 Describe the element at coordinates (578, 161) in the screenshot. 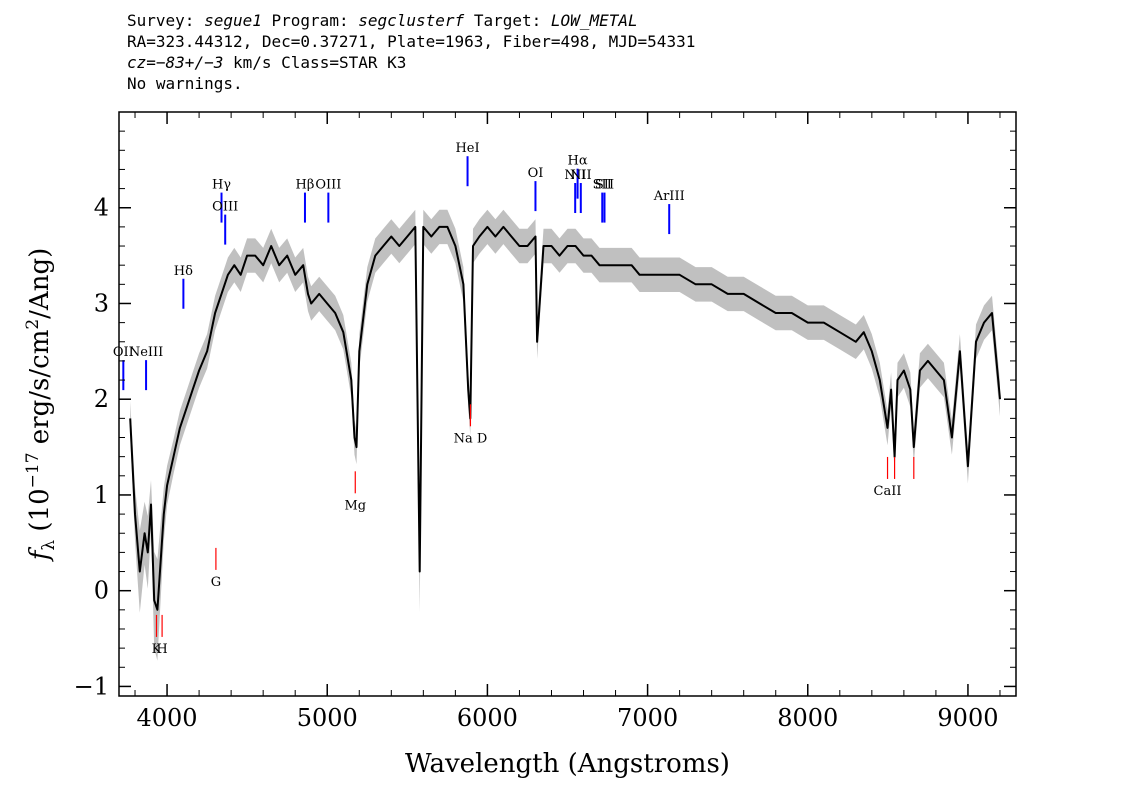

I see `emission-line-label: Hα` at that location.